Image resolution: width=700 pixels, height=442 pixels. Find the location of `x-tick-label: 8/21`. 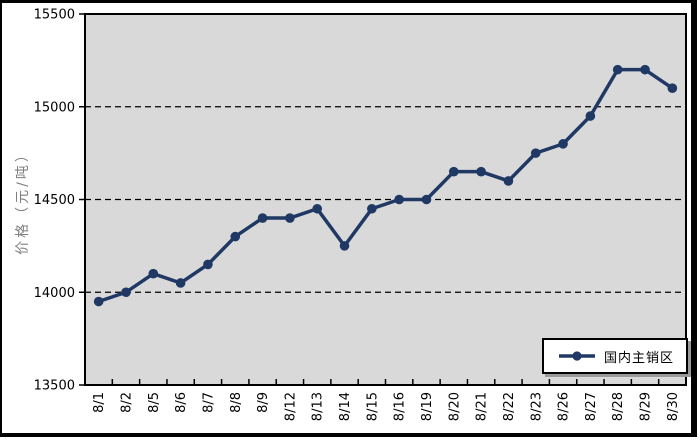

x-tick-label: 8/21 is located at coordinates (482, 406).